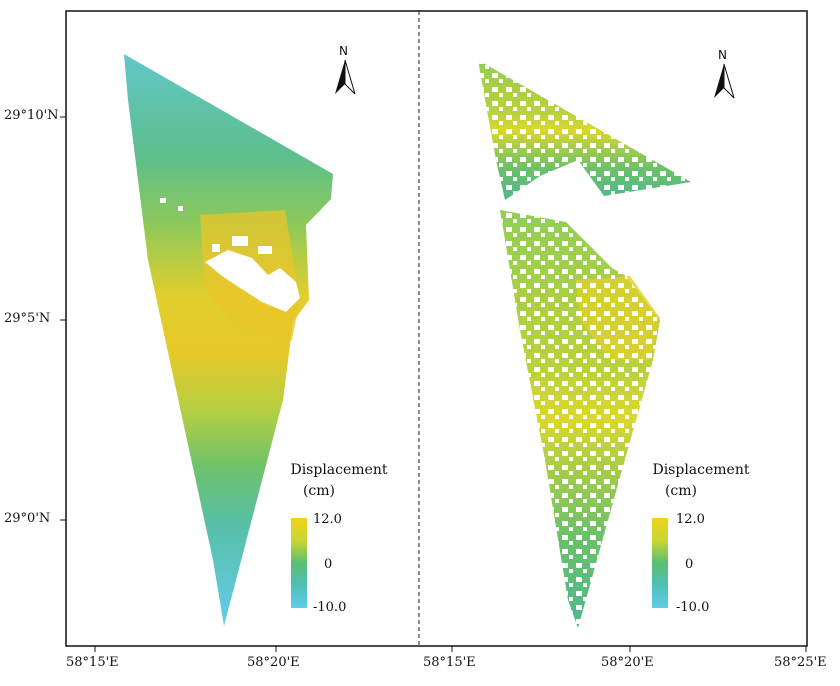 The width and height of the screenshot is (840, 686). Describe the element at coordinates (319, 491) in the screenshot. I see `left-legend-title-line2: (cm)` at that location.